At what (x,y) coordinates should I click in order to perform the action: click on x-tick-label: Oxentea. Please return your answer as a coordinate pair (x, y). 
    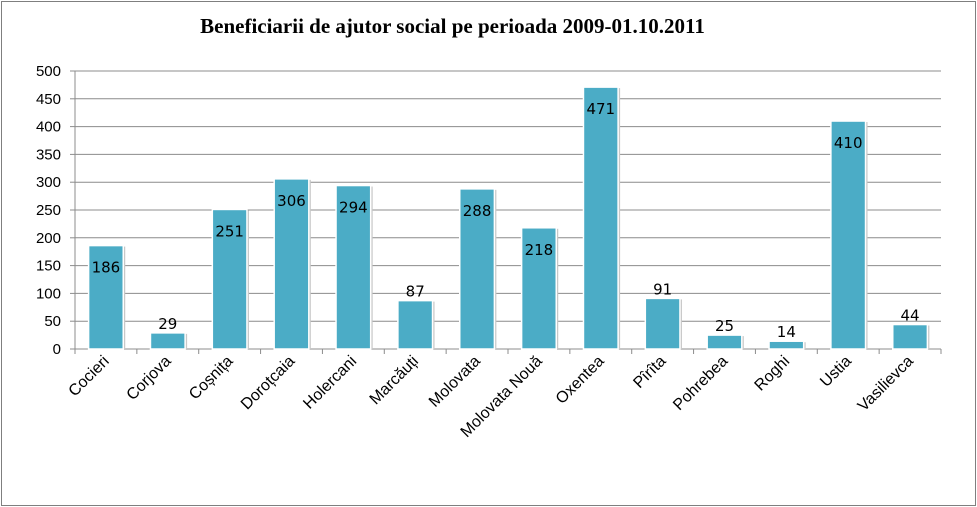
    Looking at the image, I should click on (580, 380).